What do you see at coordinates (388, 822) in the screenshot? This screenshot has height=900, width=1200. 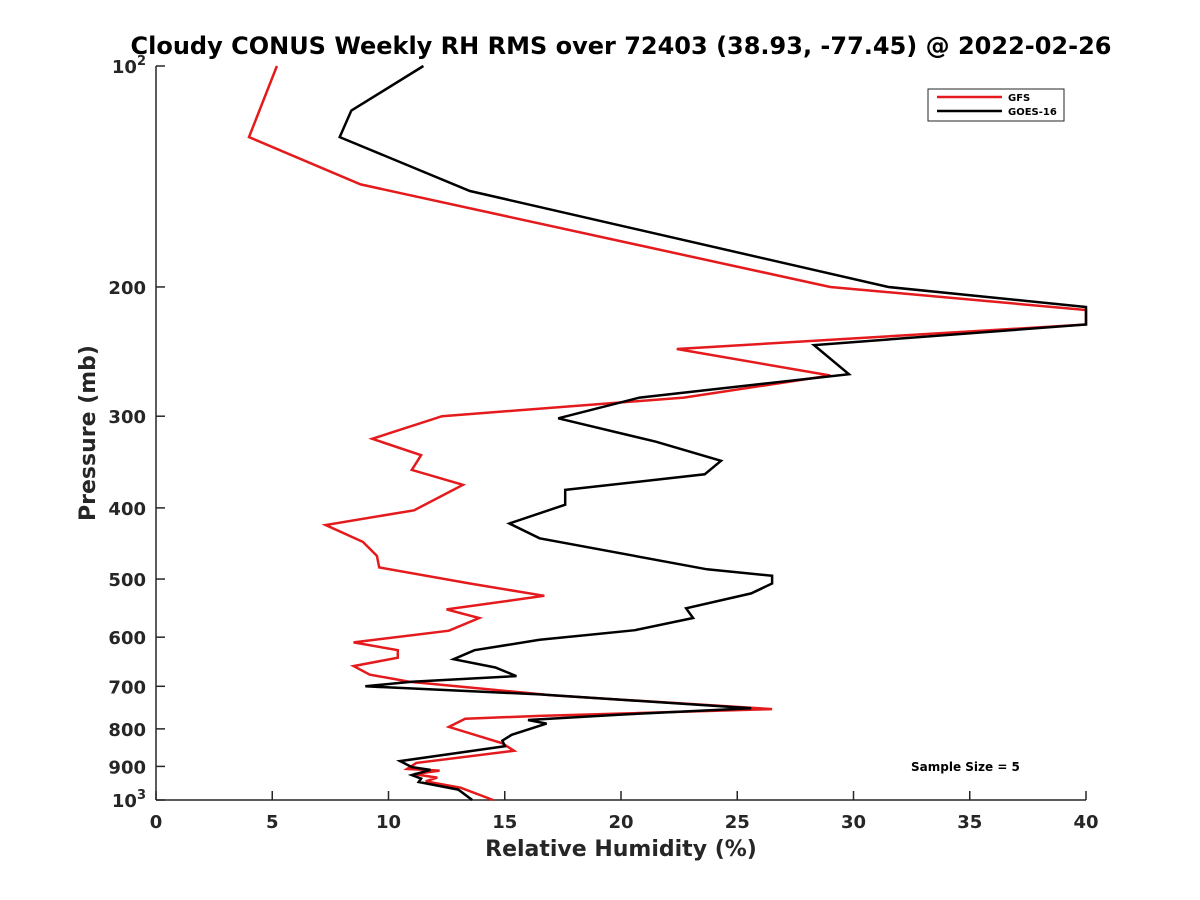 I see `x-tick-label: 10` at bounding box center [388, 822].